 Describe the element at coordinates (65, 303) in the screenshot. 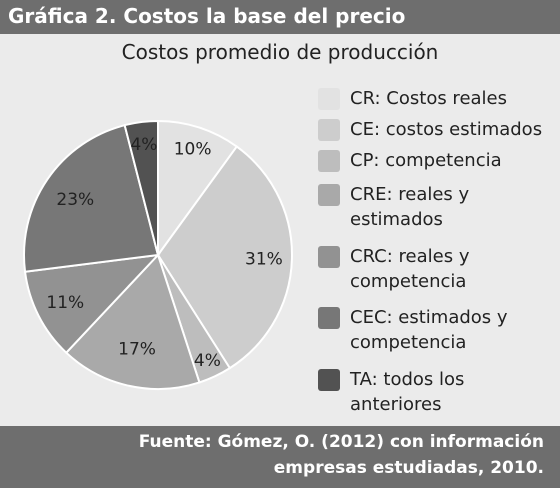

I see `slice-label-crc: 11%` at that location.